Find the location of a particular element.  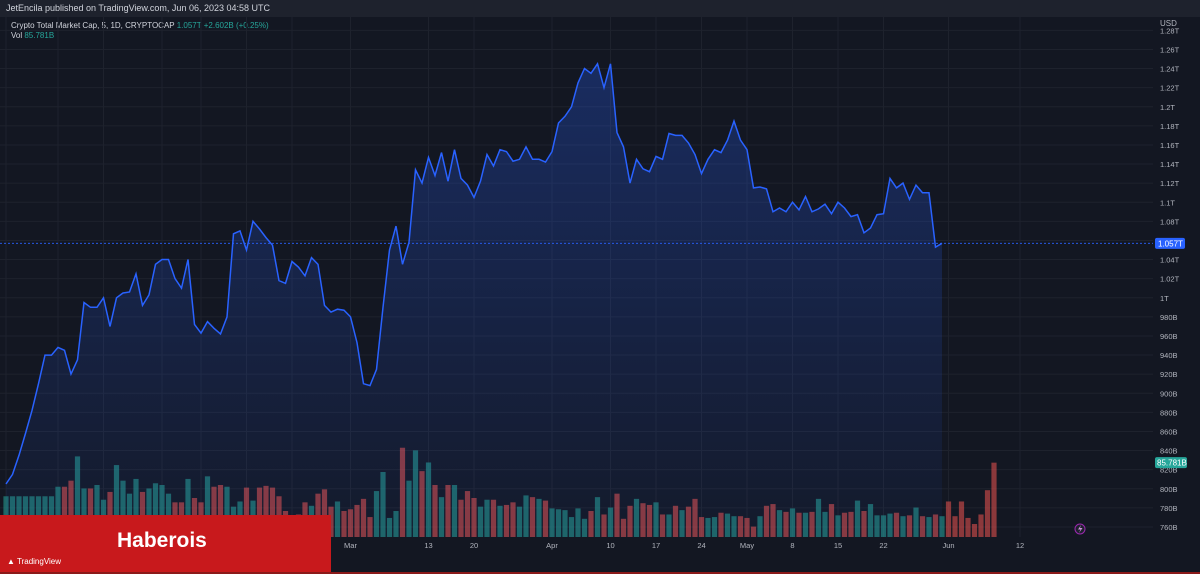

last-price-value: 1.057T is located at coordinates (189, 25).